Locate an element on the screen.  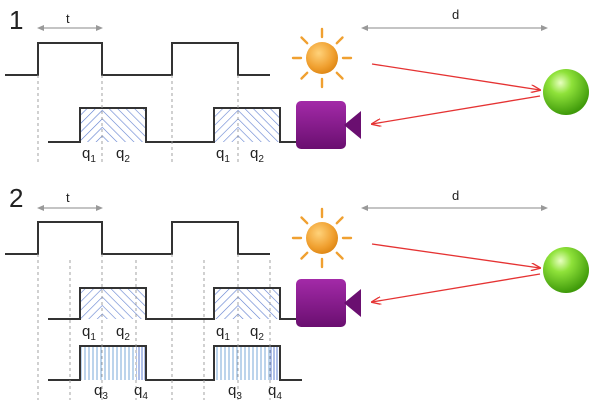
window-labels-lower: q3 q4 q3 q4 is located at coordinates (188, 392).